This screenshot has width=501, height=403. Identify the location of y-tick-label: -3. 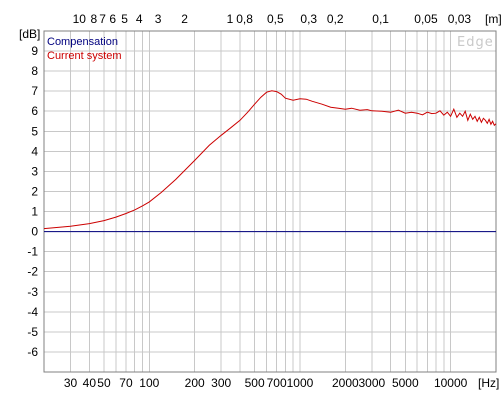
(32, 292).